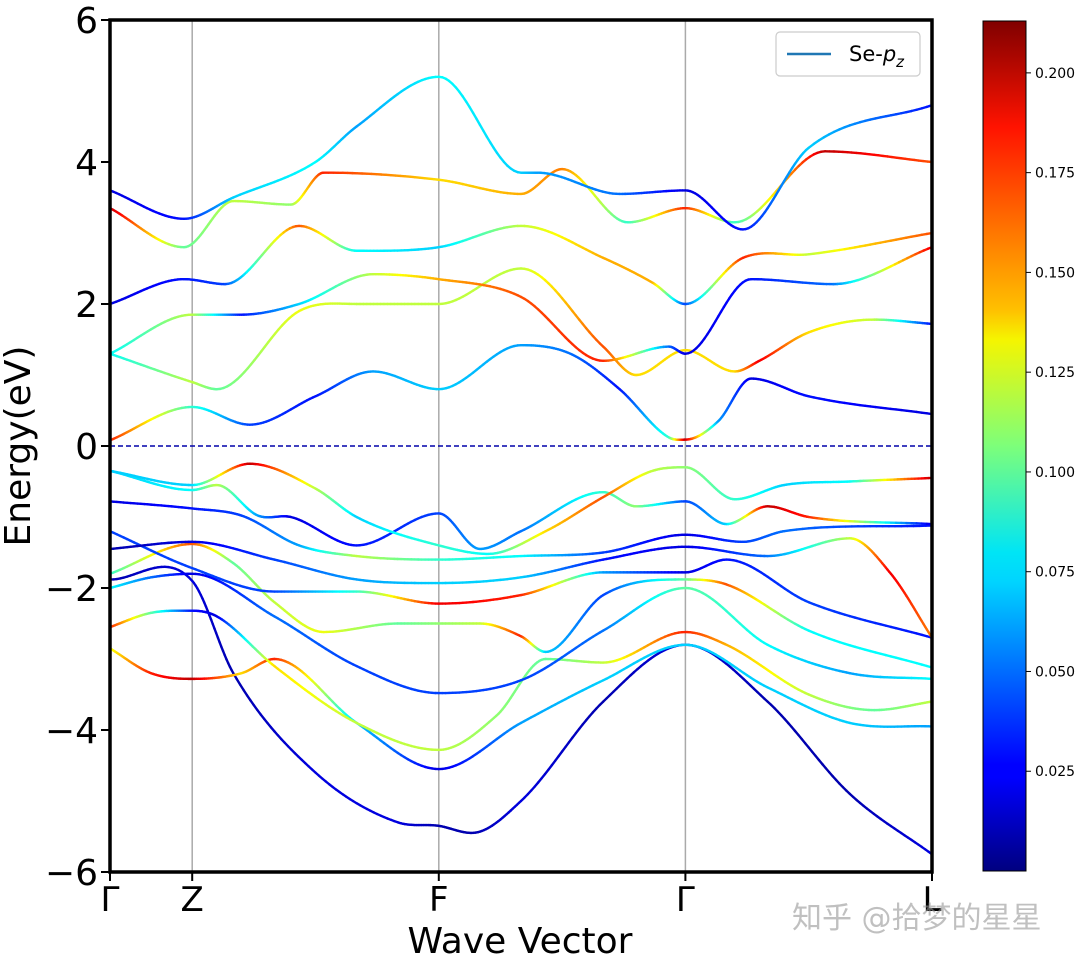 The height and width of the screenshot is (960, 1082). What do you see at coordinates (1055, 74) in the screenshot?
I see `colorbar-tick-label: 0.200` at bounding box center [1055, 74].